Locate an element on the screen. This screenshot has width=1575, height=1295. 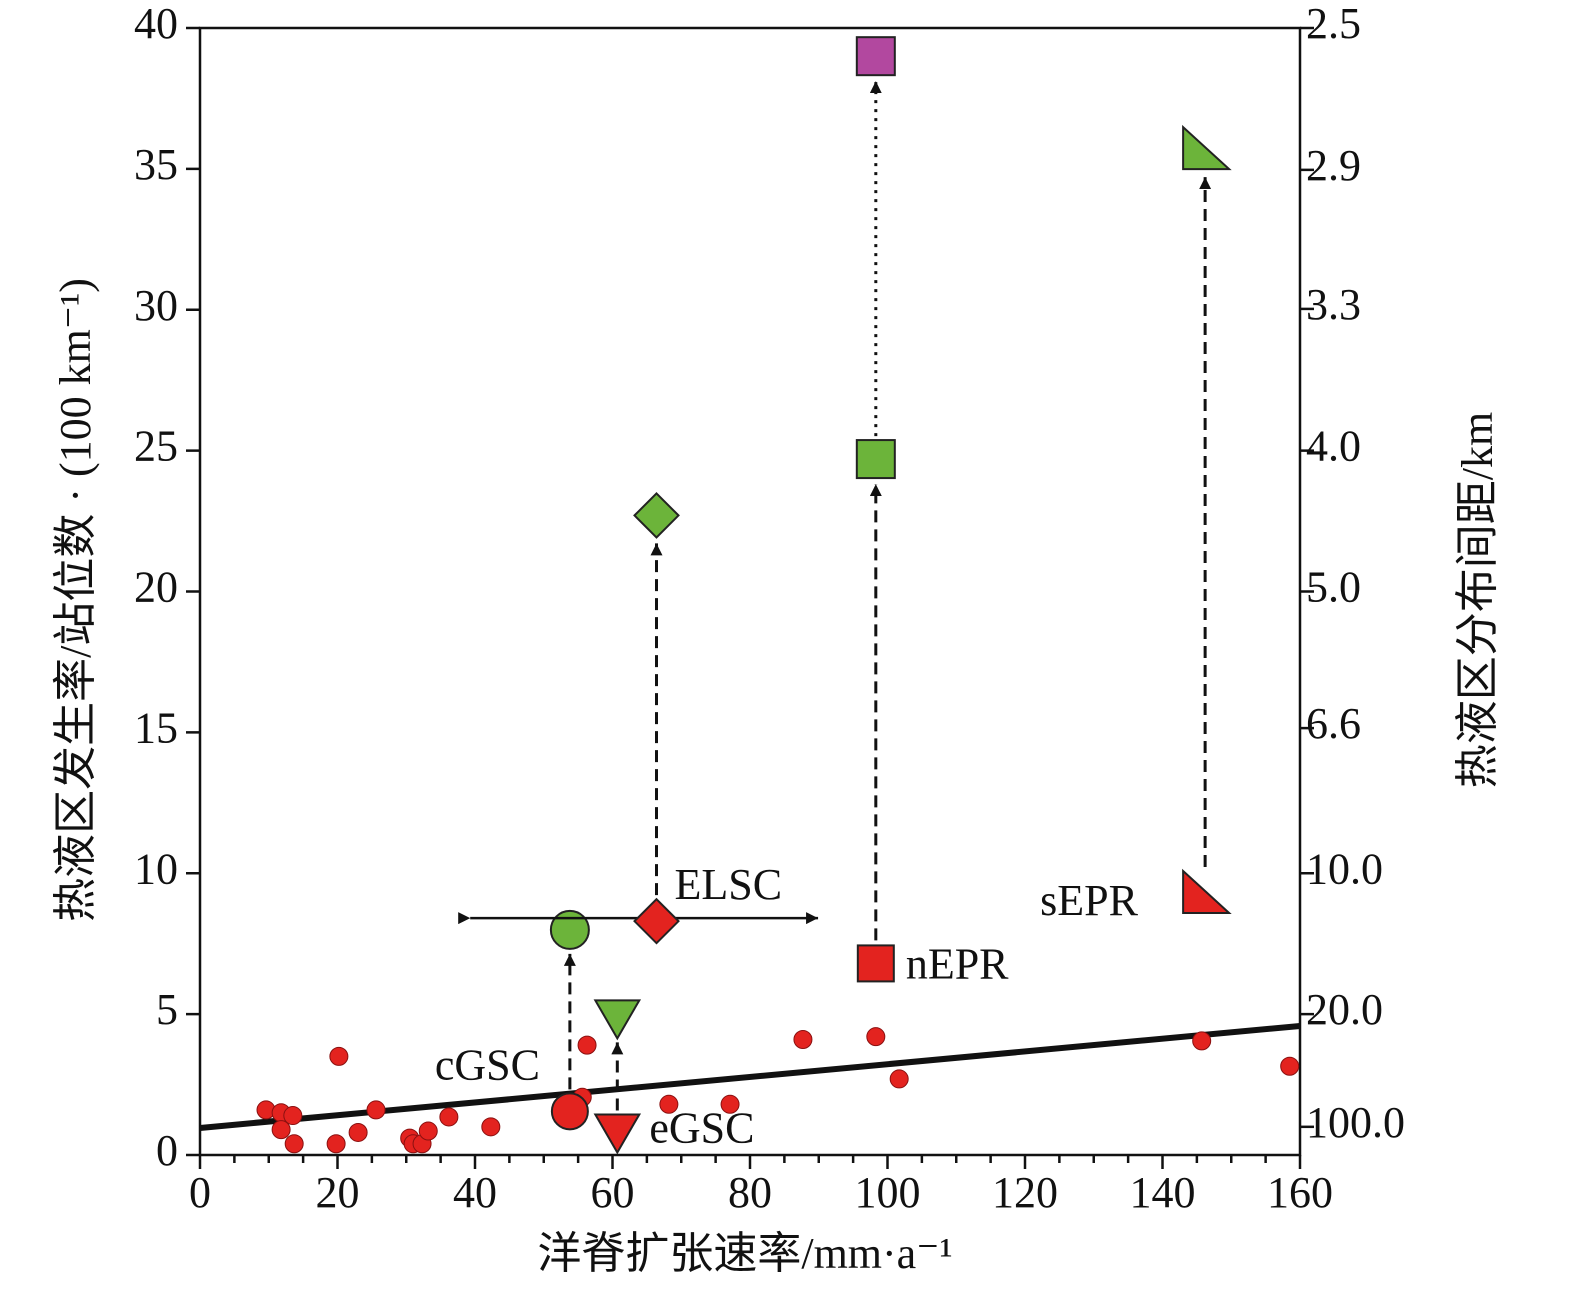
x-tick-label: 160 is located at coordinates (1300, 1192).